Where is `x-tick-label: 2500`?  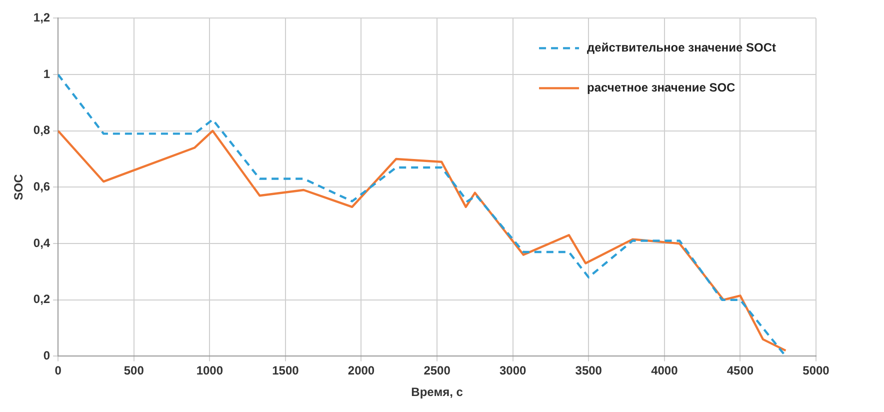
x-tick-label: 2500 is located at coordinates (437, 371).